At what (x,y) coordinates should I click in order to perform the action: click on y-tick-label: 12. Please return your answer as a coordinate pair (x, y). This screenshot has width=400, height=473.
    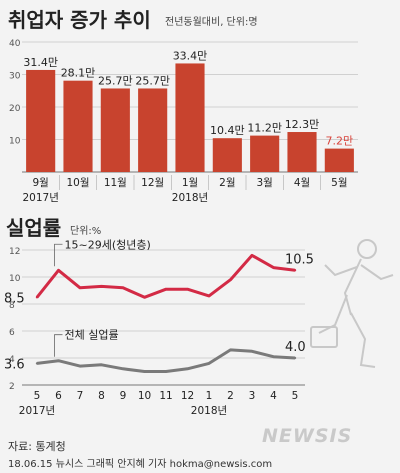
    Looking at the image, I should click on (14, 252).